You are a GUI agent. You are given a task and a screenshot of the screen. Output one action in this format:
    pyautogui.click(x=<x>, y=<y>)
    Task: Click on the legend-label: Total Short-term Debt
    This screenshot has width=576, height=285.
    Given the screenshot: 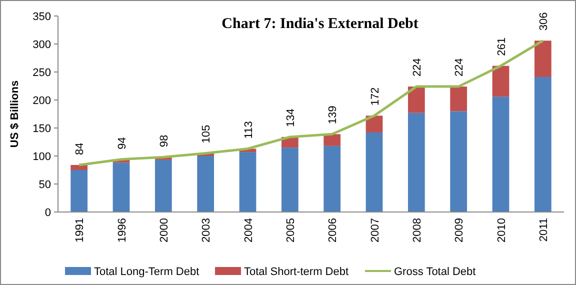 What is the action you would take?
    pyautogui.click(x=296, y=272)
    